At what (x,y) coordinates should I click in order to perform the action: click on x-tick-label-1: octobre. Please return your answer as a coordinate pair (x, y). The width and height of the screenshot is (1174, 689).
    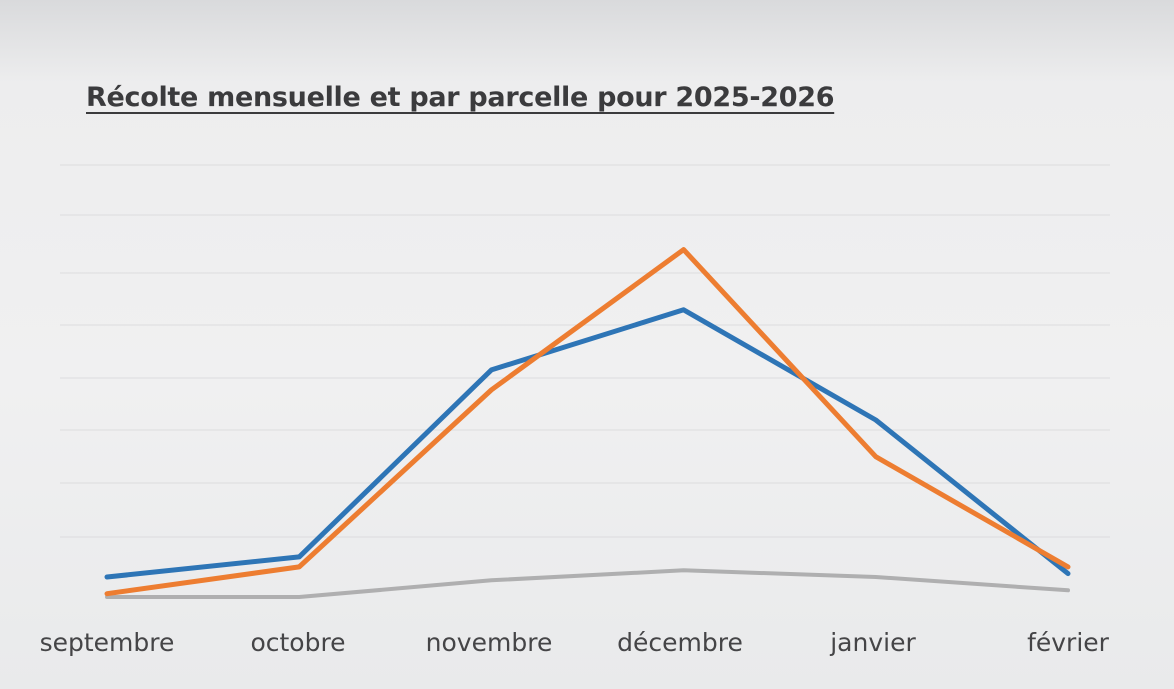
    Looking at the image, I should click on (297, 642).